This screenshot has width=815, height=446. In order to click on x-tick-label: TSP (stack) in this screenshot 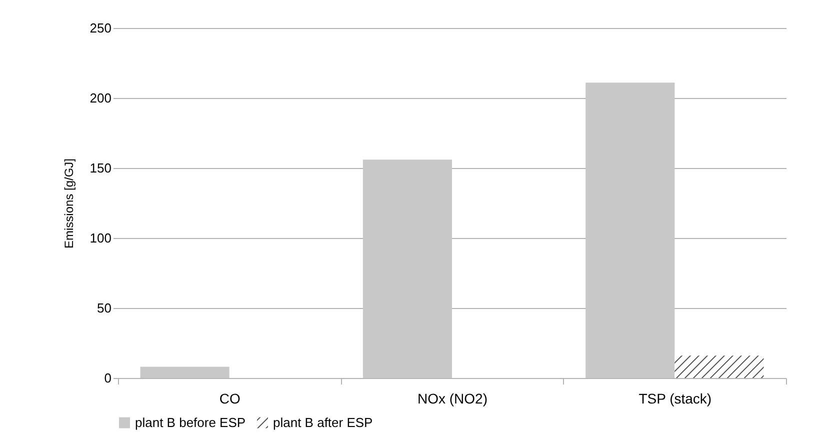, I will do `click(675, 398)`.